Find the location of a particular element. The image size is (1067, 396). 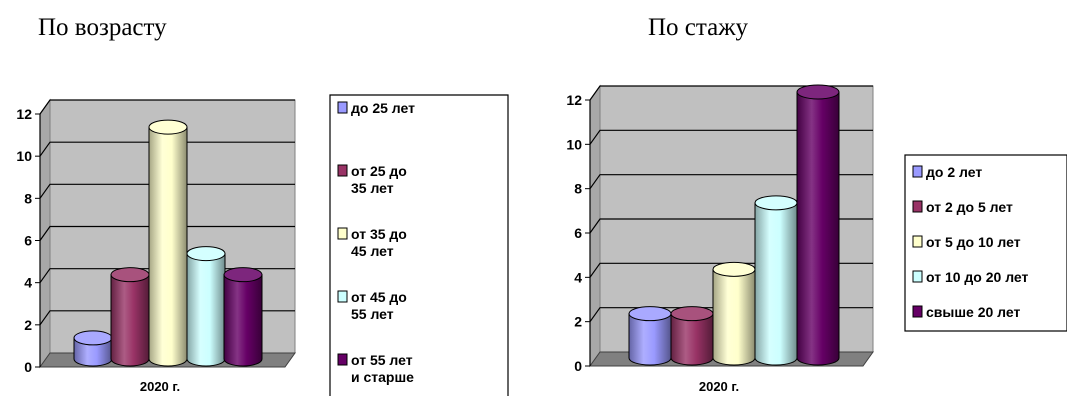

legend-label: до 25 лет is located at coordinates (383, 108).